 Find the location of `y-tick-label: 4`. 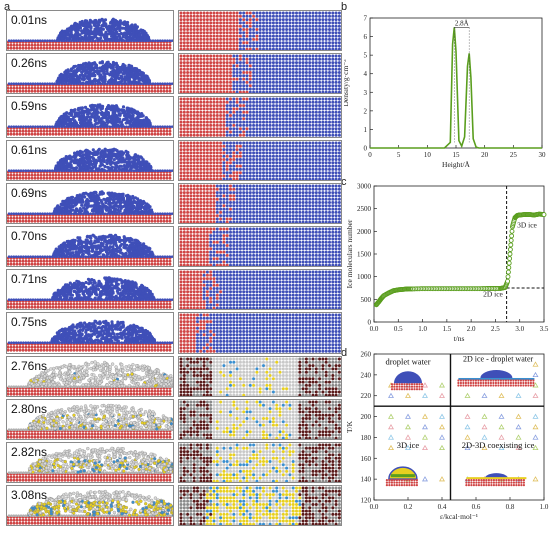

y-tick-label: 4 is located at coordinates (366, 74).